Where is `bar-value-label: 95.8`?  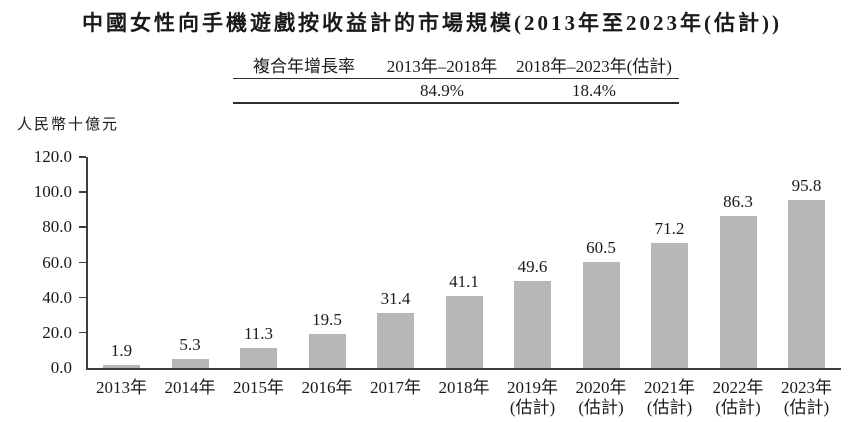 bar-value-label: 95.8 is located at coordinates (806, 185).